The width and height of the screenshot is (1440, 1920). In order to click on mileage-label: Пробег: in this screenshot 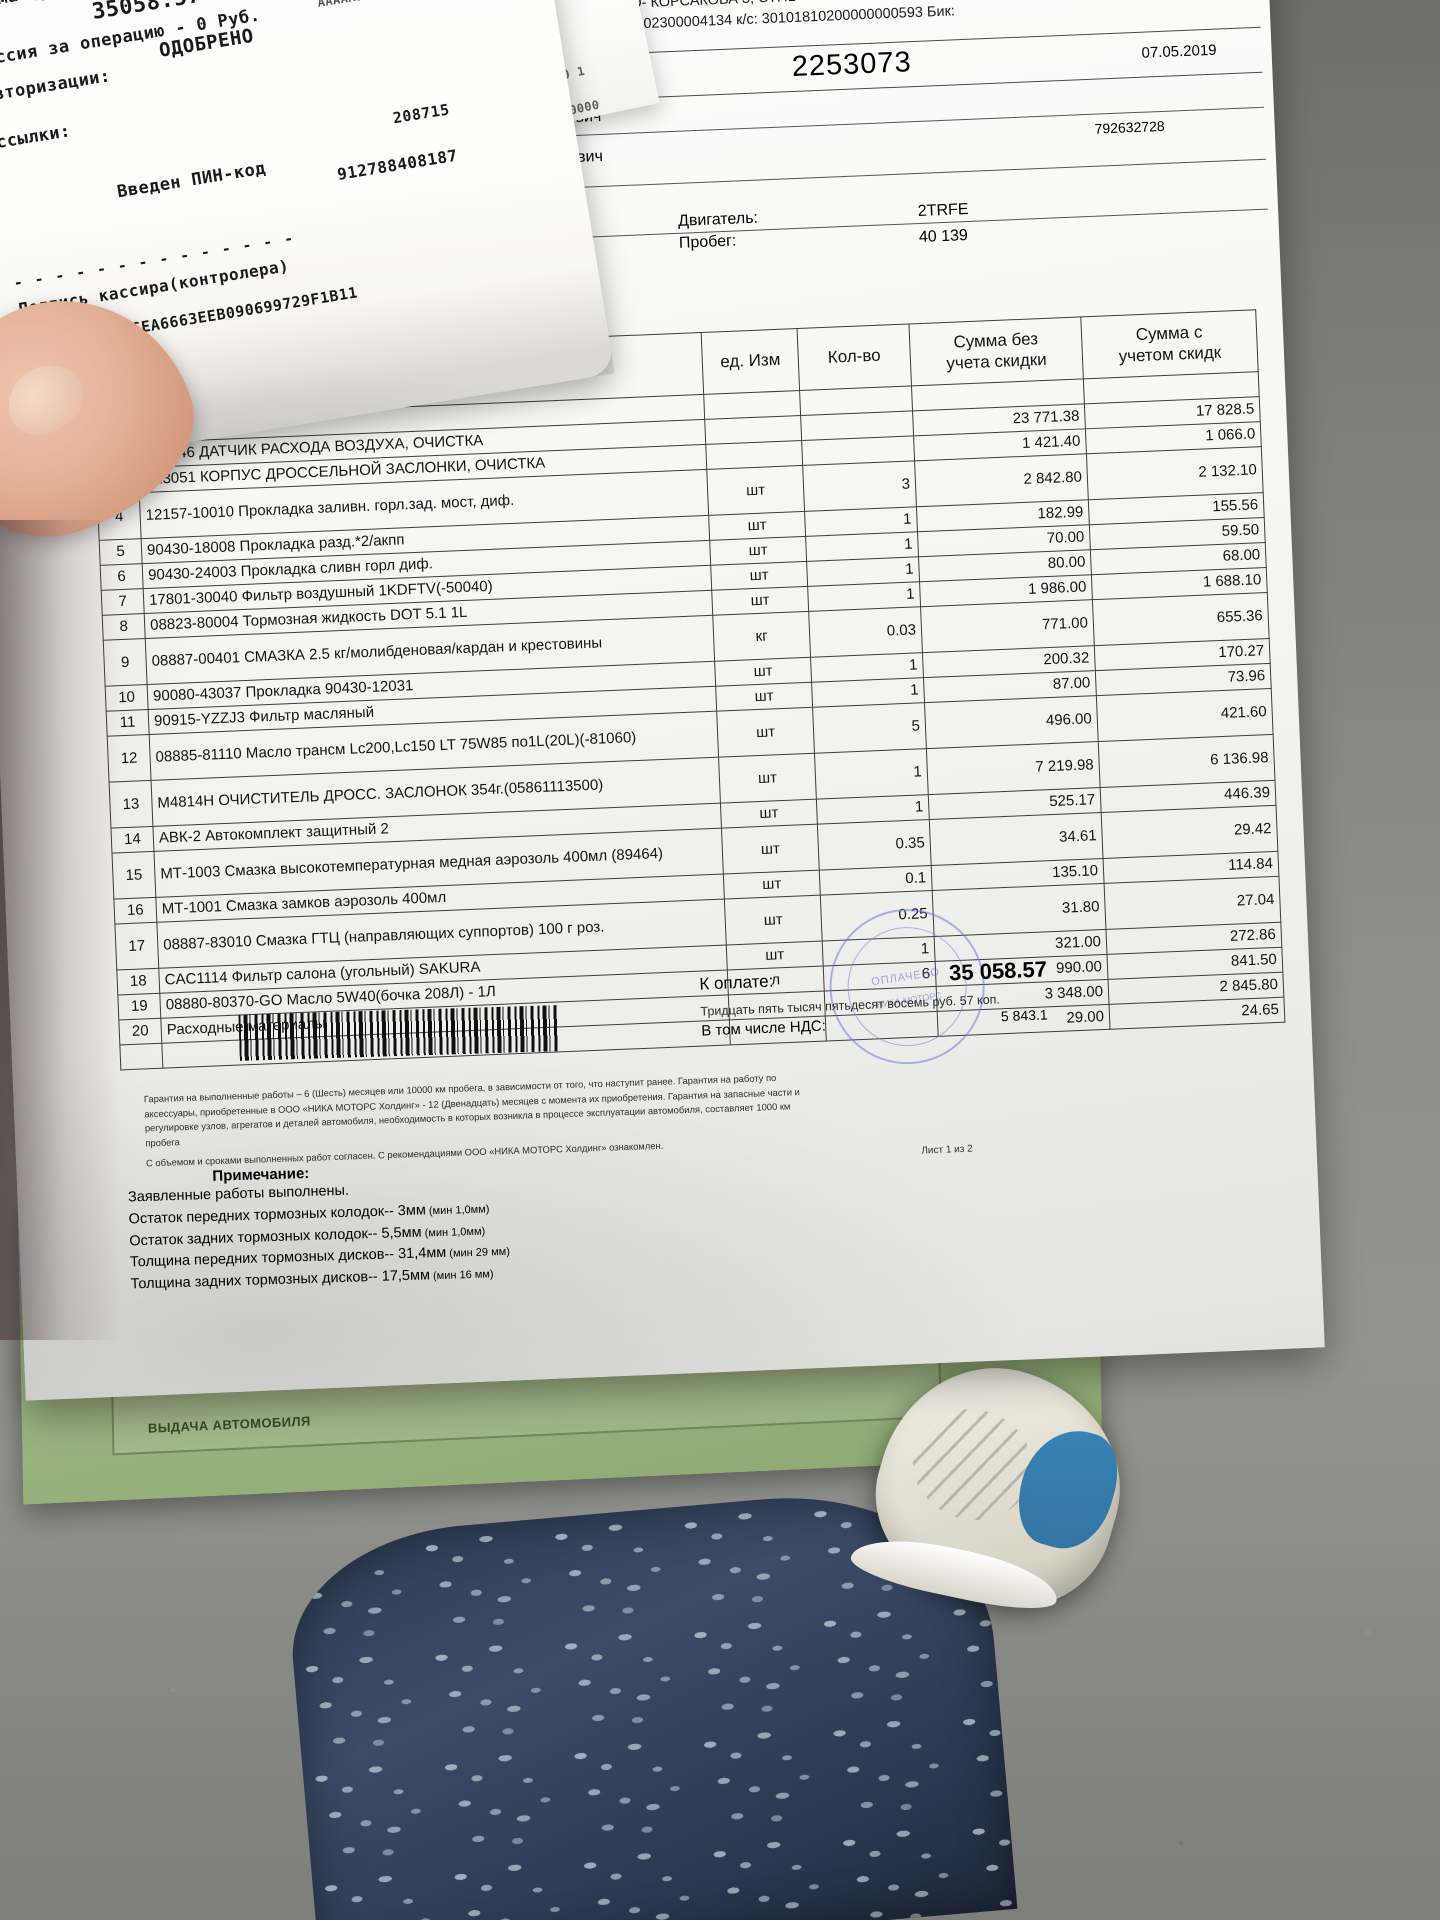, I will do `click(707, 242)`.